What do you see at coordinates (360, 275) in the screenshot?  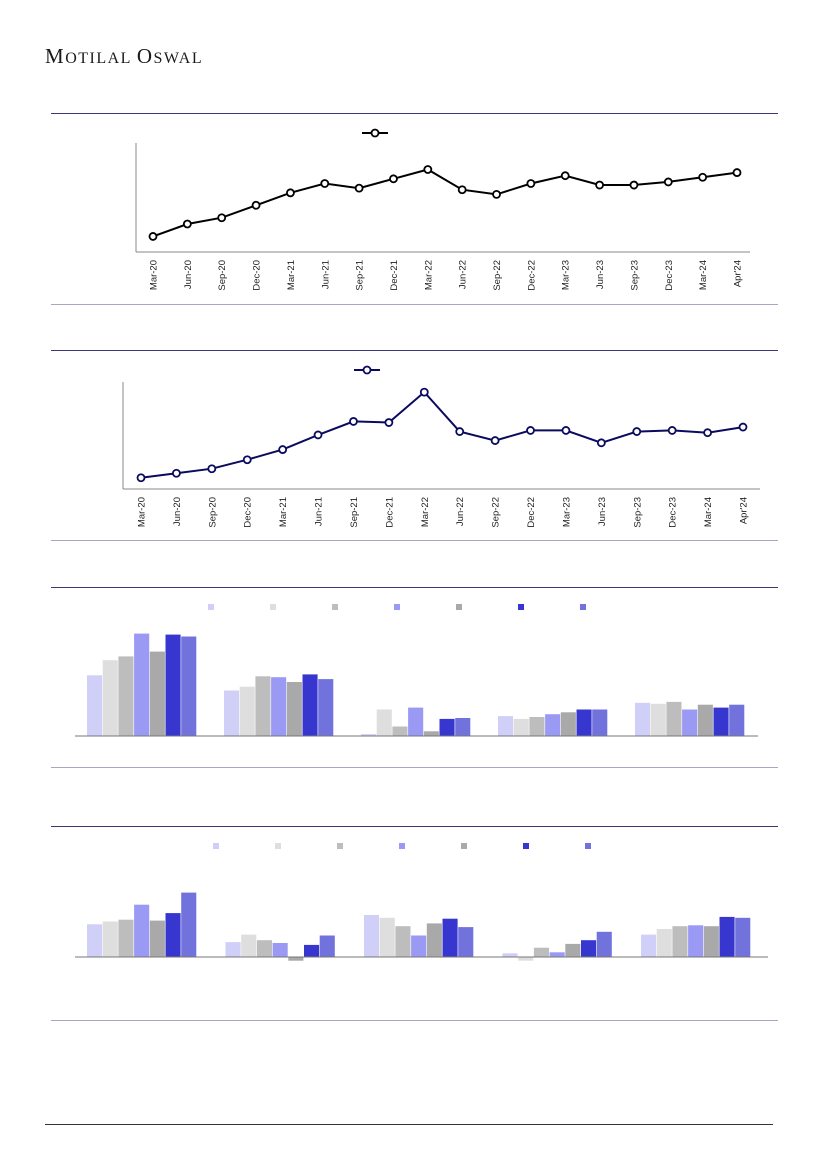 I see `chart1-x-tick-label: Sep-21` at bounding box center [360, 275].